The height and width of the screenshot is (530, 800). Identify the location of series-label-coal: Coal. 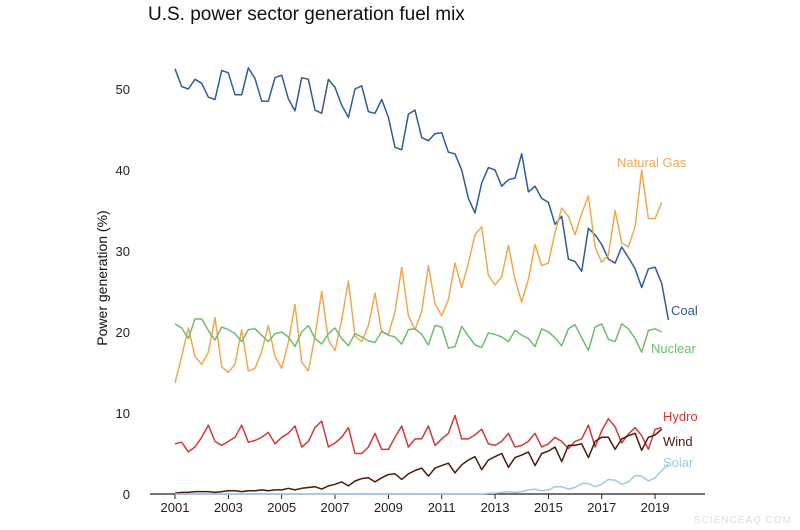
(684, 310).